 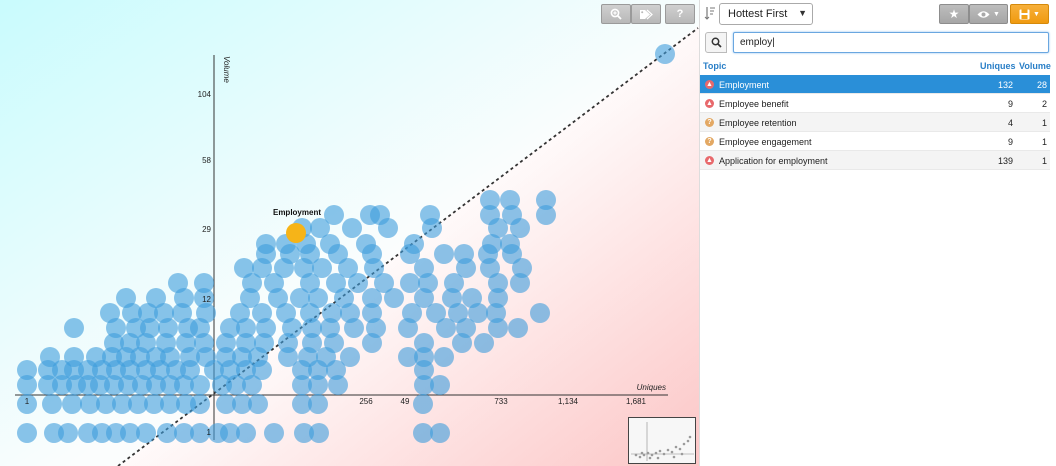 I want to click on help-button: ?, so click(x=680, y=14).